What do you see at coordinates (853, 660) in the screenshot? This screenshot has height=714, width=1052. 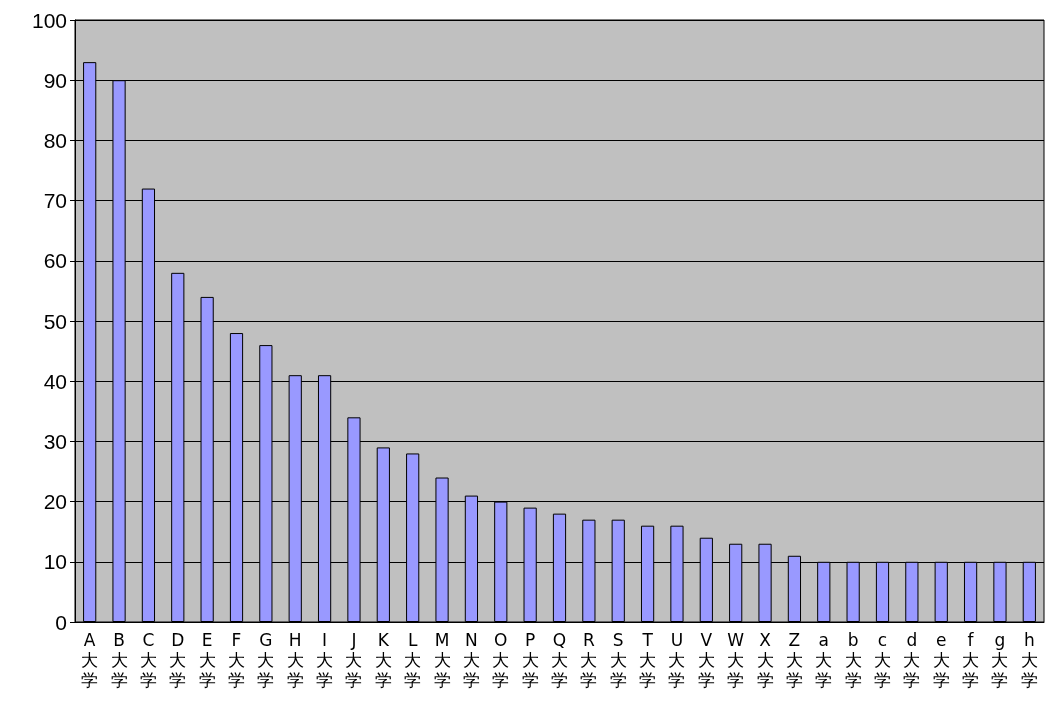 I see `x-tick-label: b大学` at bounding box center [853, 660].